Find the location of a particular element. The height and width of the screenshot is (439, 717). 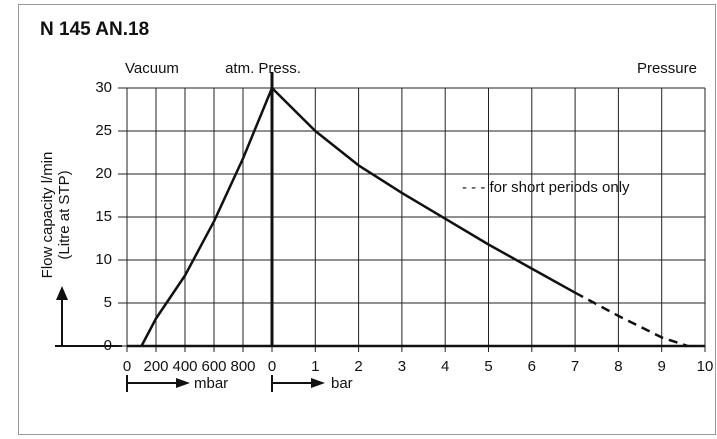

x-arrows is located at coordinates (225, 383).